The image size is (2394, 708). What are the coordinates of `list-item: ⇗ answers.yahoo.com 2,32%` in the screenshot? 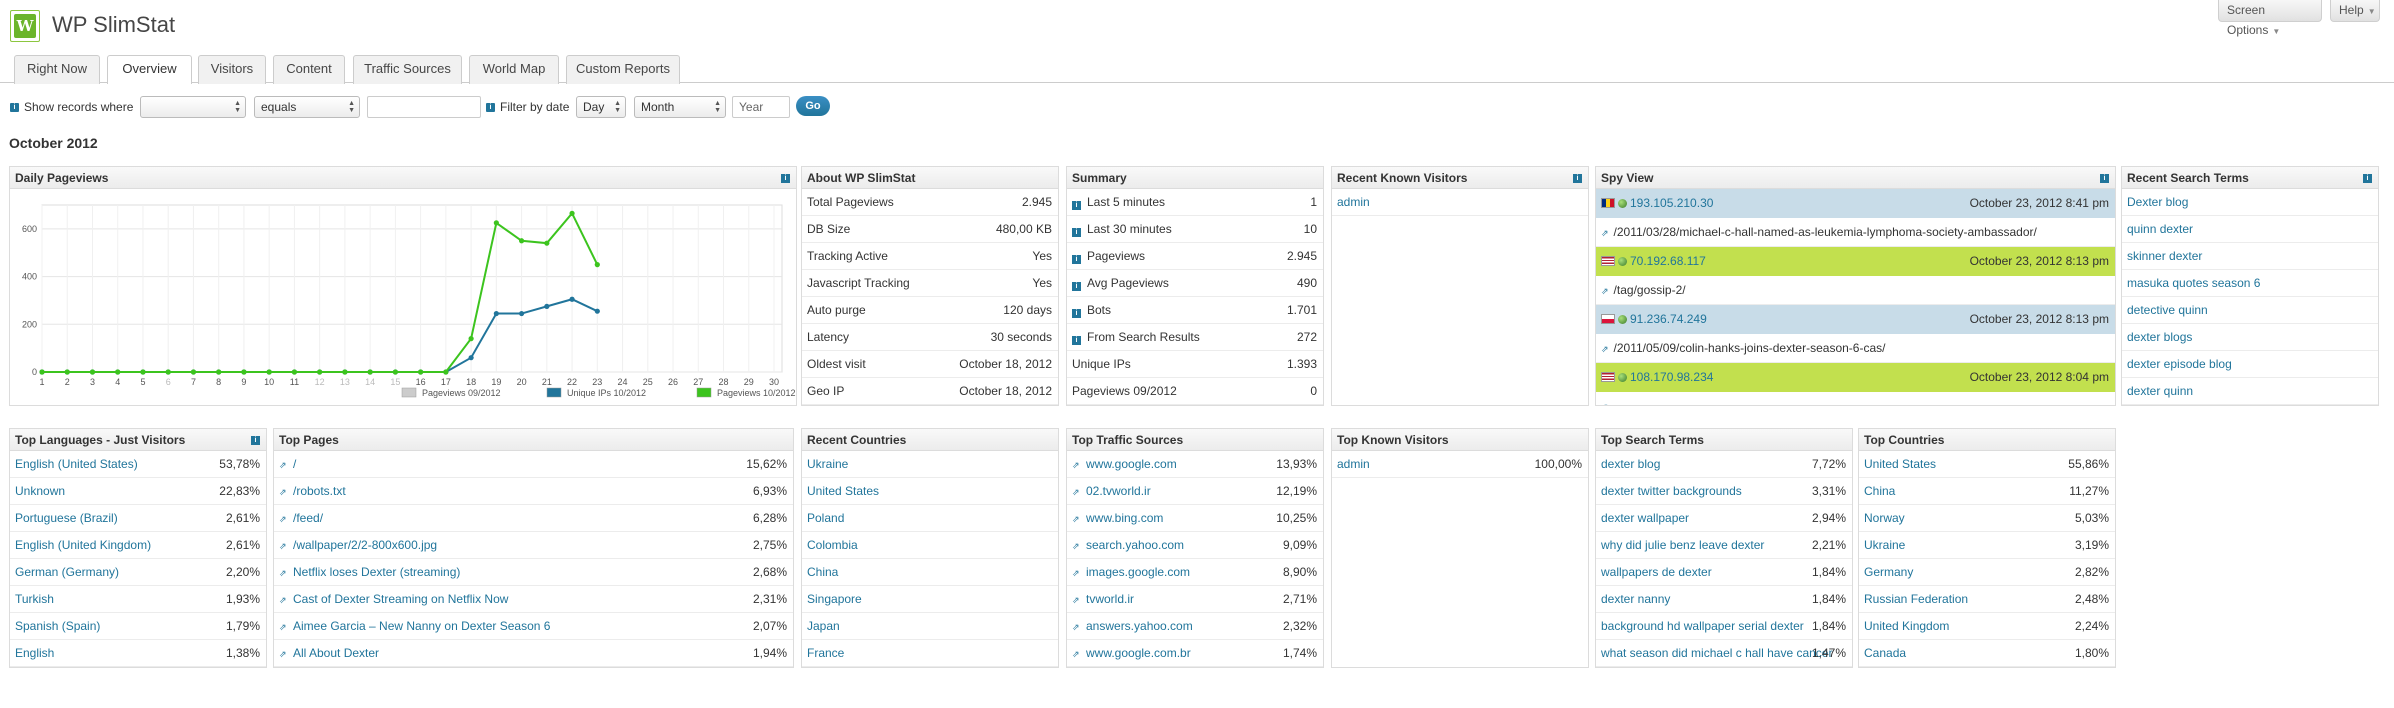 It's located at (1195, 626).